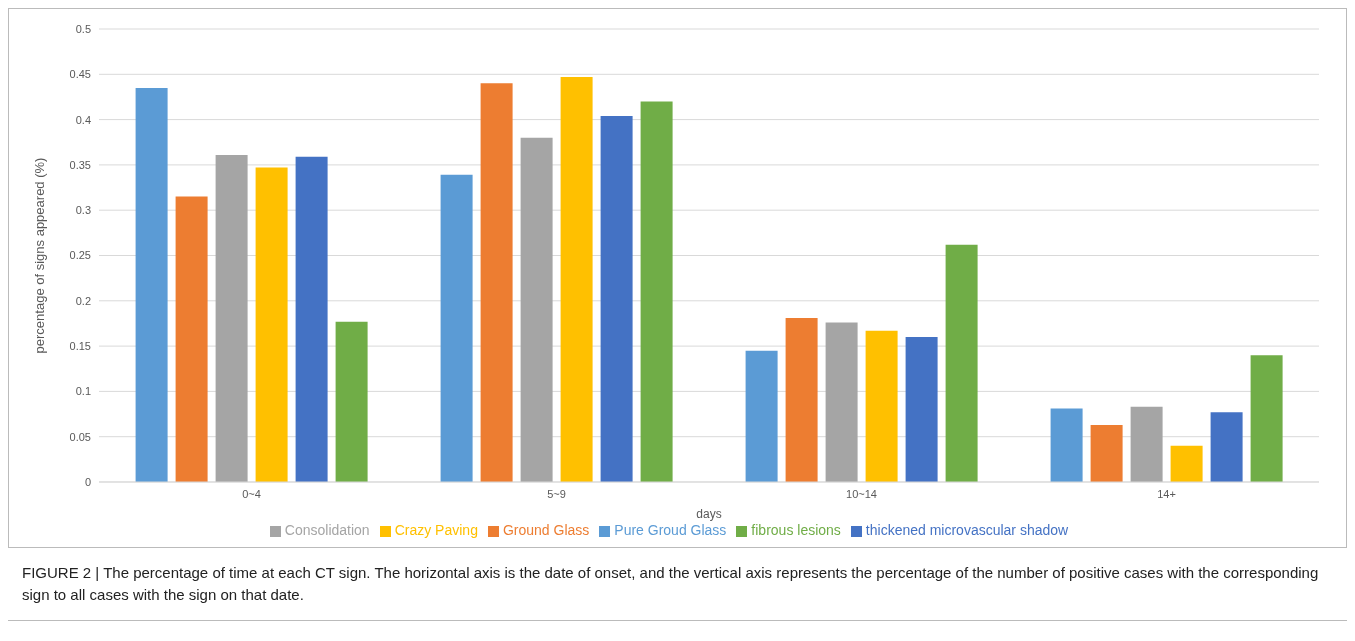 The width and height of the screenshot is (1355, 641). What do you see at coordinates (80, 255) in the screenshot?
I see `y-tick-label: 0.25` at bounding box center [80, 255].